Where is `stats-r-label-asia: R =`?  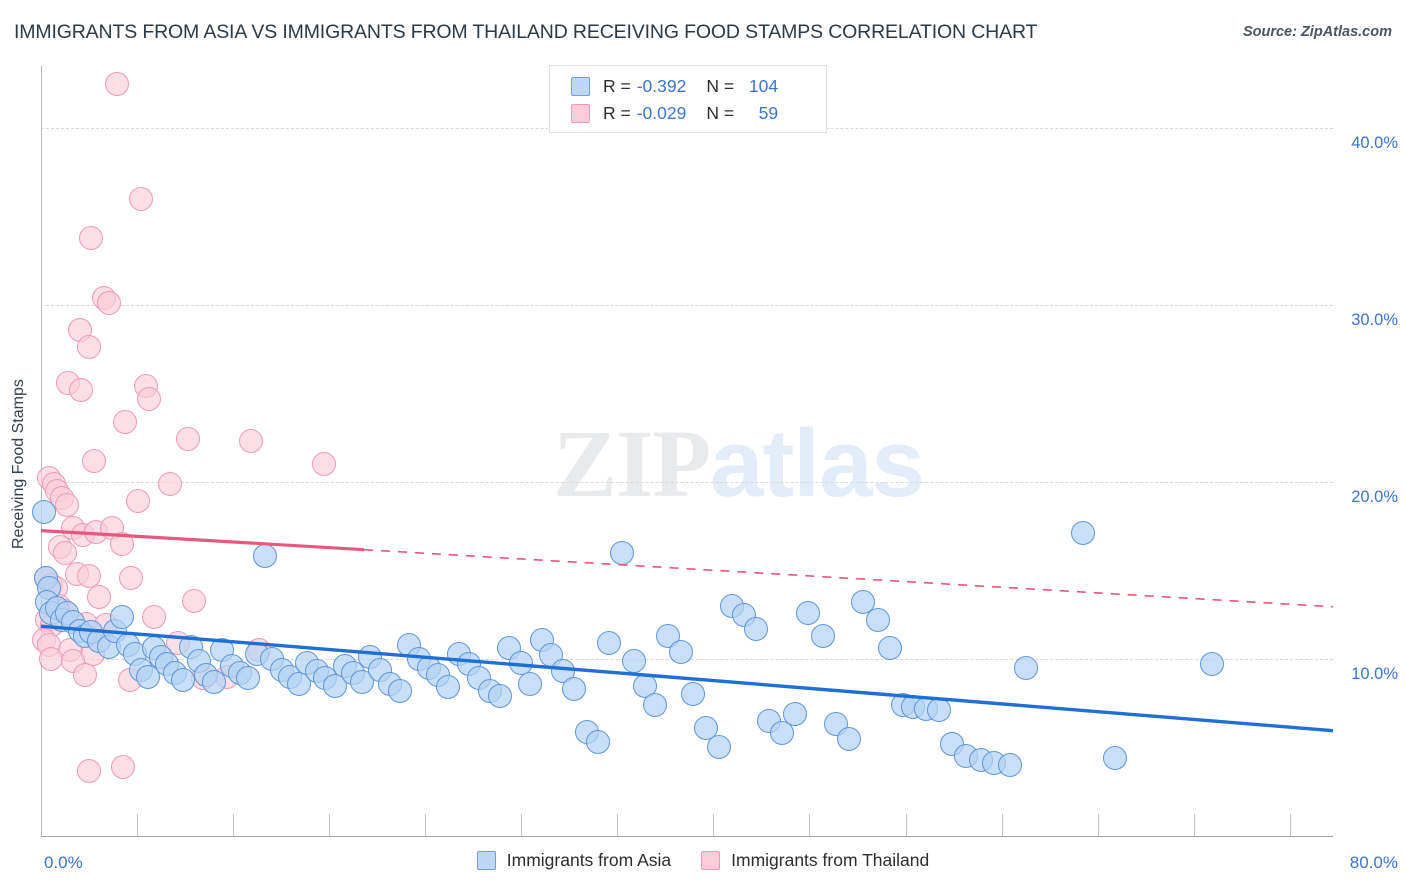
stats-r-label-asia: R = is located at coordinates (617, 86).